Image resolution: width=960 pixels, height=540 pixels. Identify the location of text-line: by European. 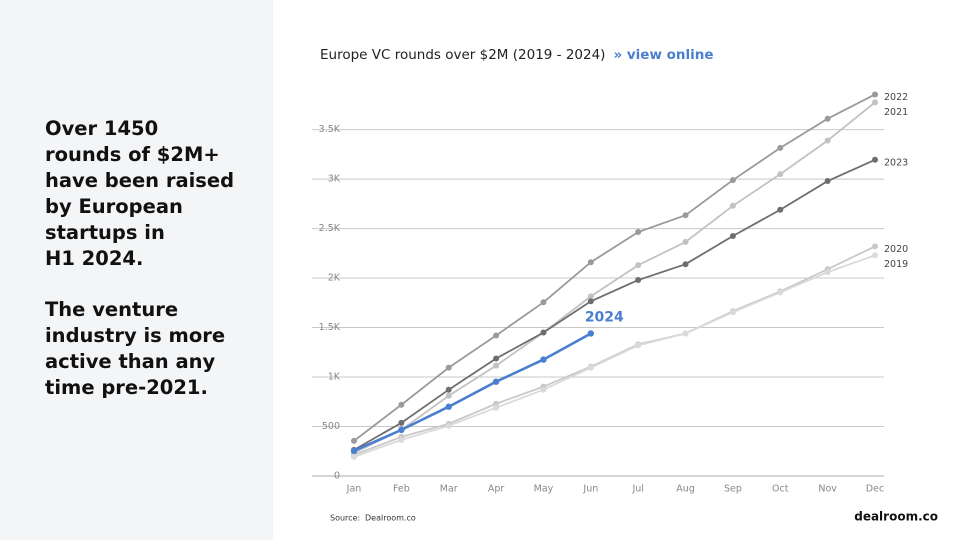
(114, 206).